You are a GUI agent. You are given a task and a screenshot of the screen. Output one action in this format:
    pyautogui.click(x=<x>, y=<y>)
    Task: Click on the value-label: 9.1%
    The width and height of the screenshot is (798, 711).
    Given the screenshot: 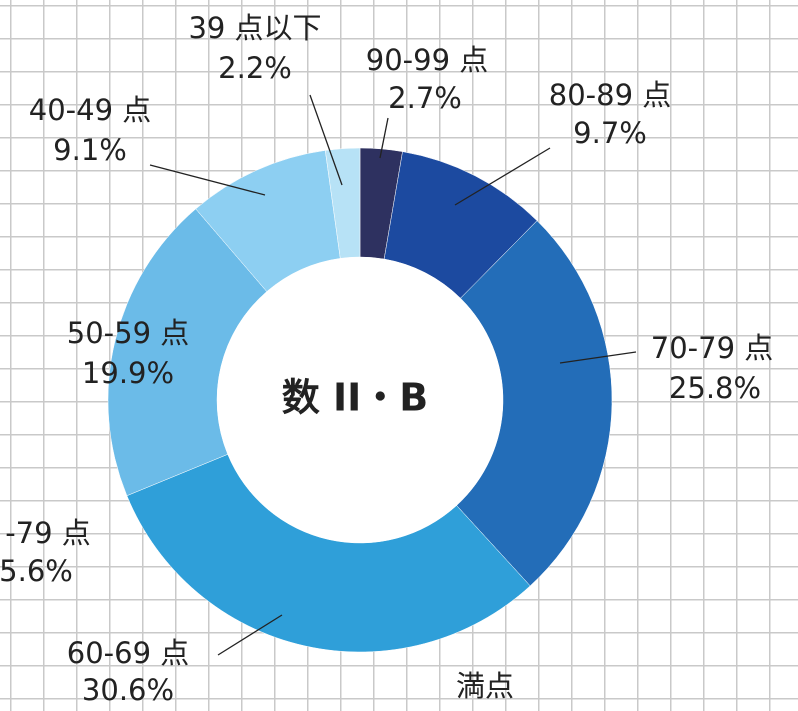 What is the action you would take?
    pyautogui.click(x=90, y=150)
    